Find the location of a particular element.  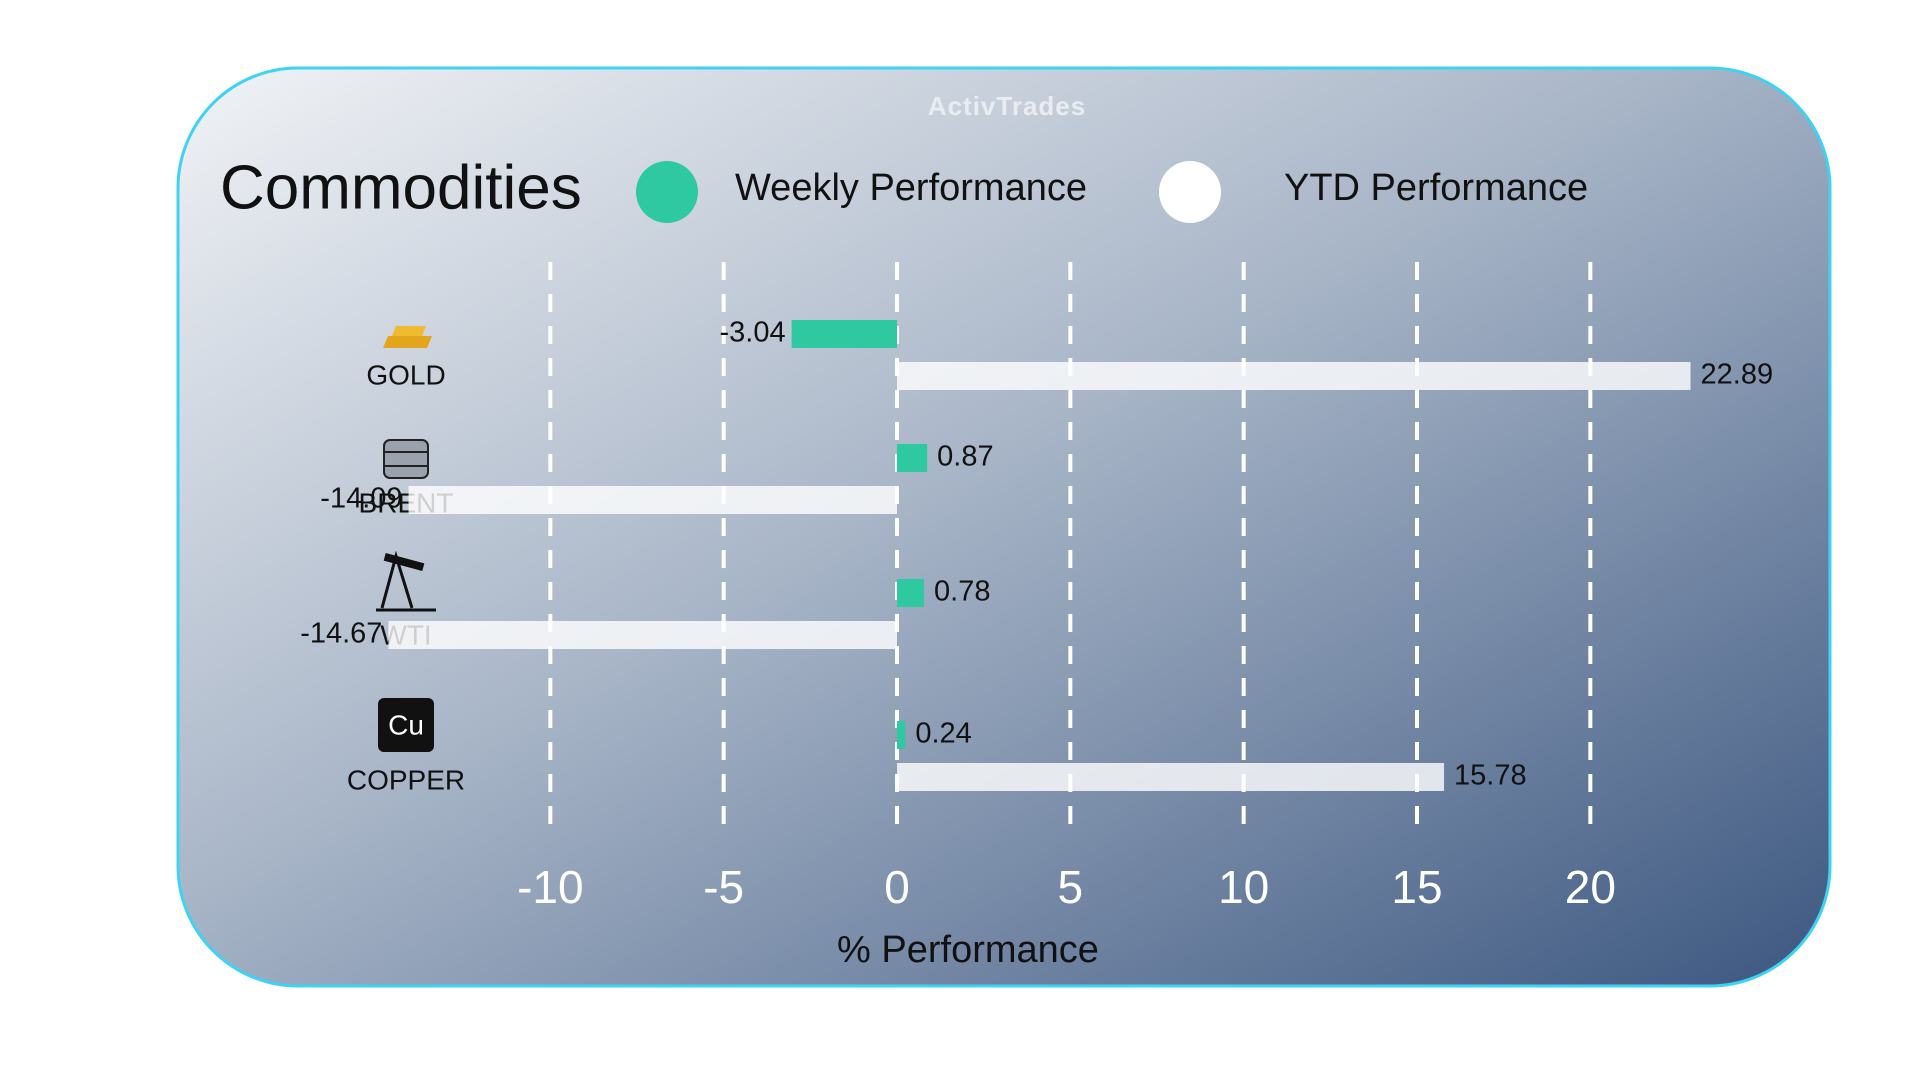

x-tick-label: -10 is located at coordinates (550, 887).